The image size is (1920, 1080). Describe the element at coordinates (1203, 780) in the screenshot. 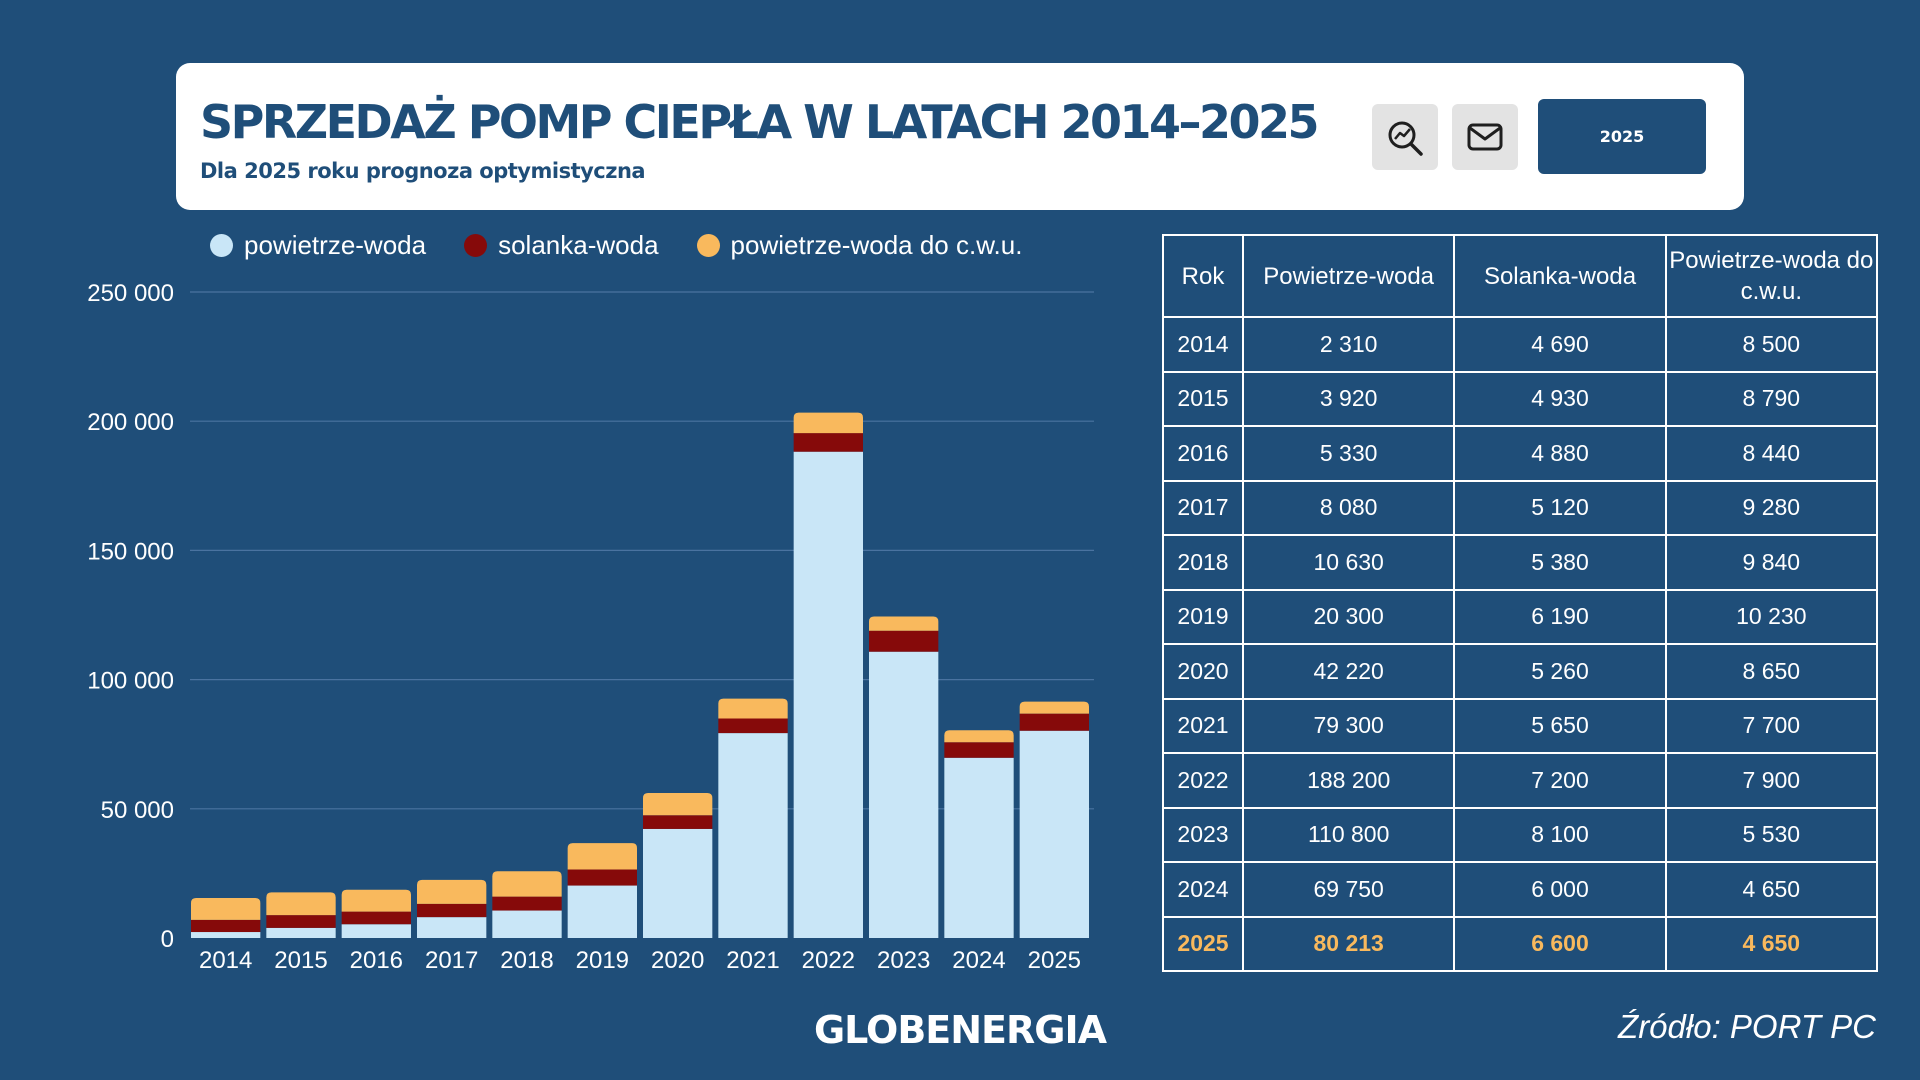

I see `table-cell: 2022` at that location.